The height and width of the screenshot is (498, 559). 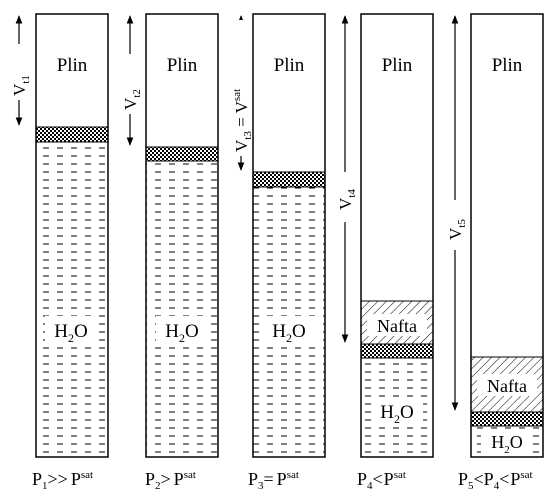 What do you see at coordinates (381, 480) in the screenshot?
I see `pressure-label: P4<Psat` at bounding box center [381, 480].